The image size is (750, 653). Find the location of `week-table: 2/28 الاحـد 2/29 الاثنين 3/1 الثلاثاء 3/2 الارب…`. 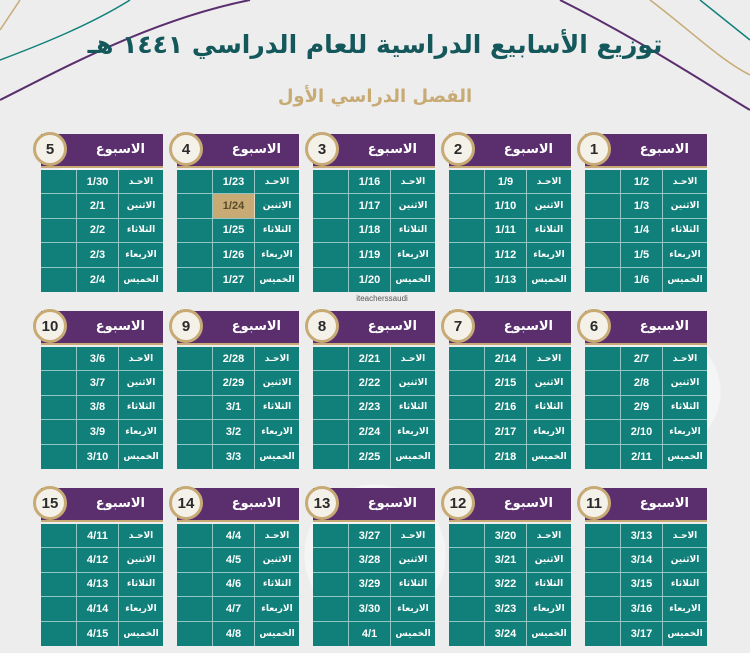

week-table: 2/28 الاحـد 2/29 الاثنين 3/1 الثلاثاء 3/2 الارب… is located at coordinates (238, 408).